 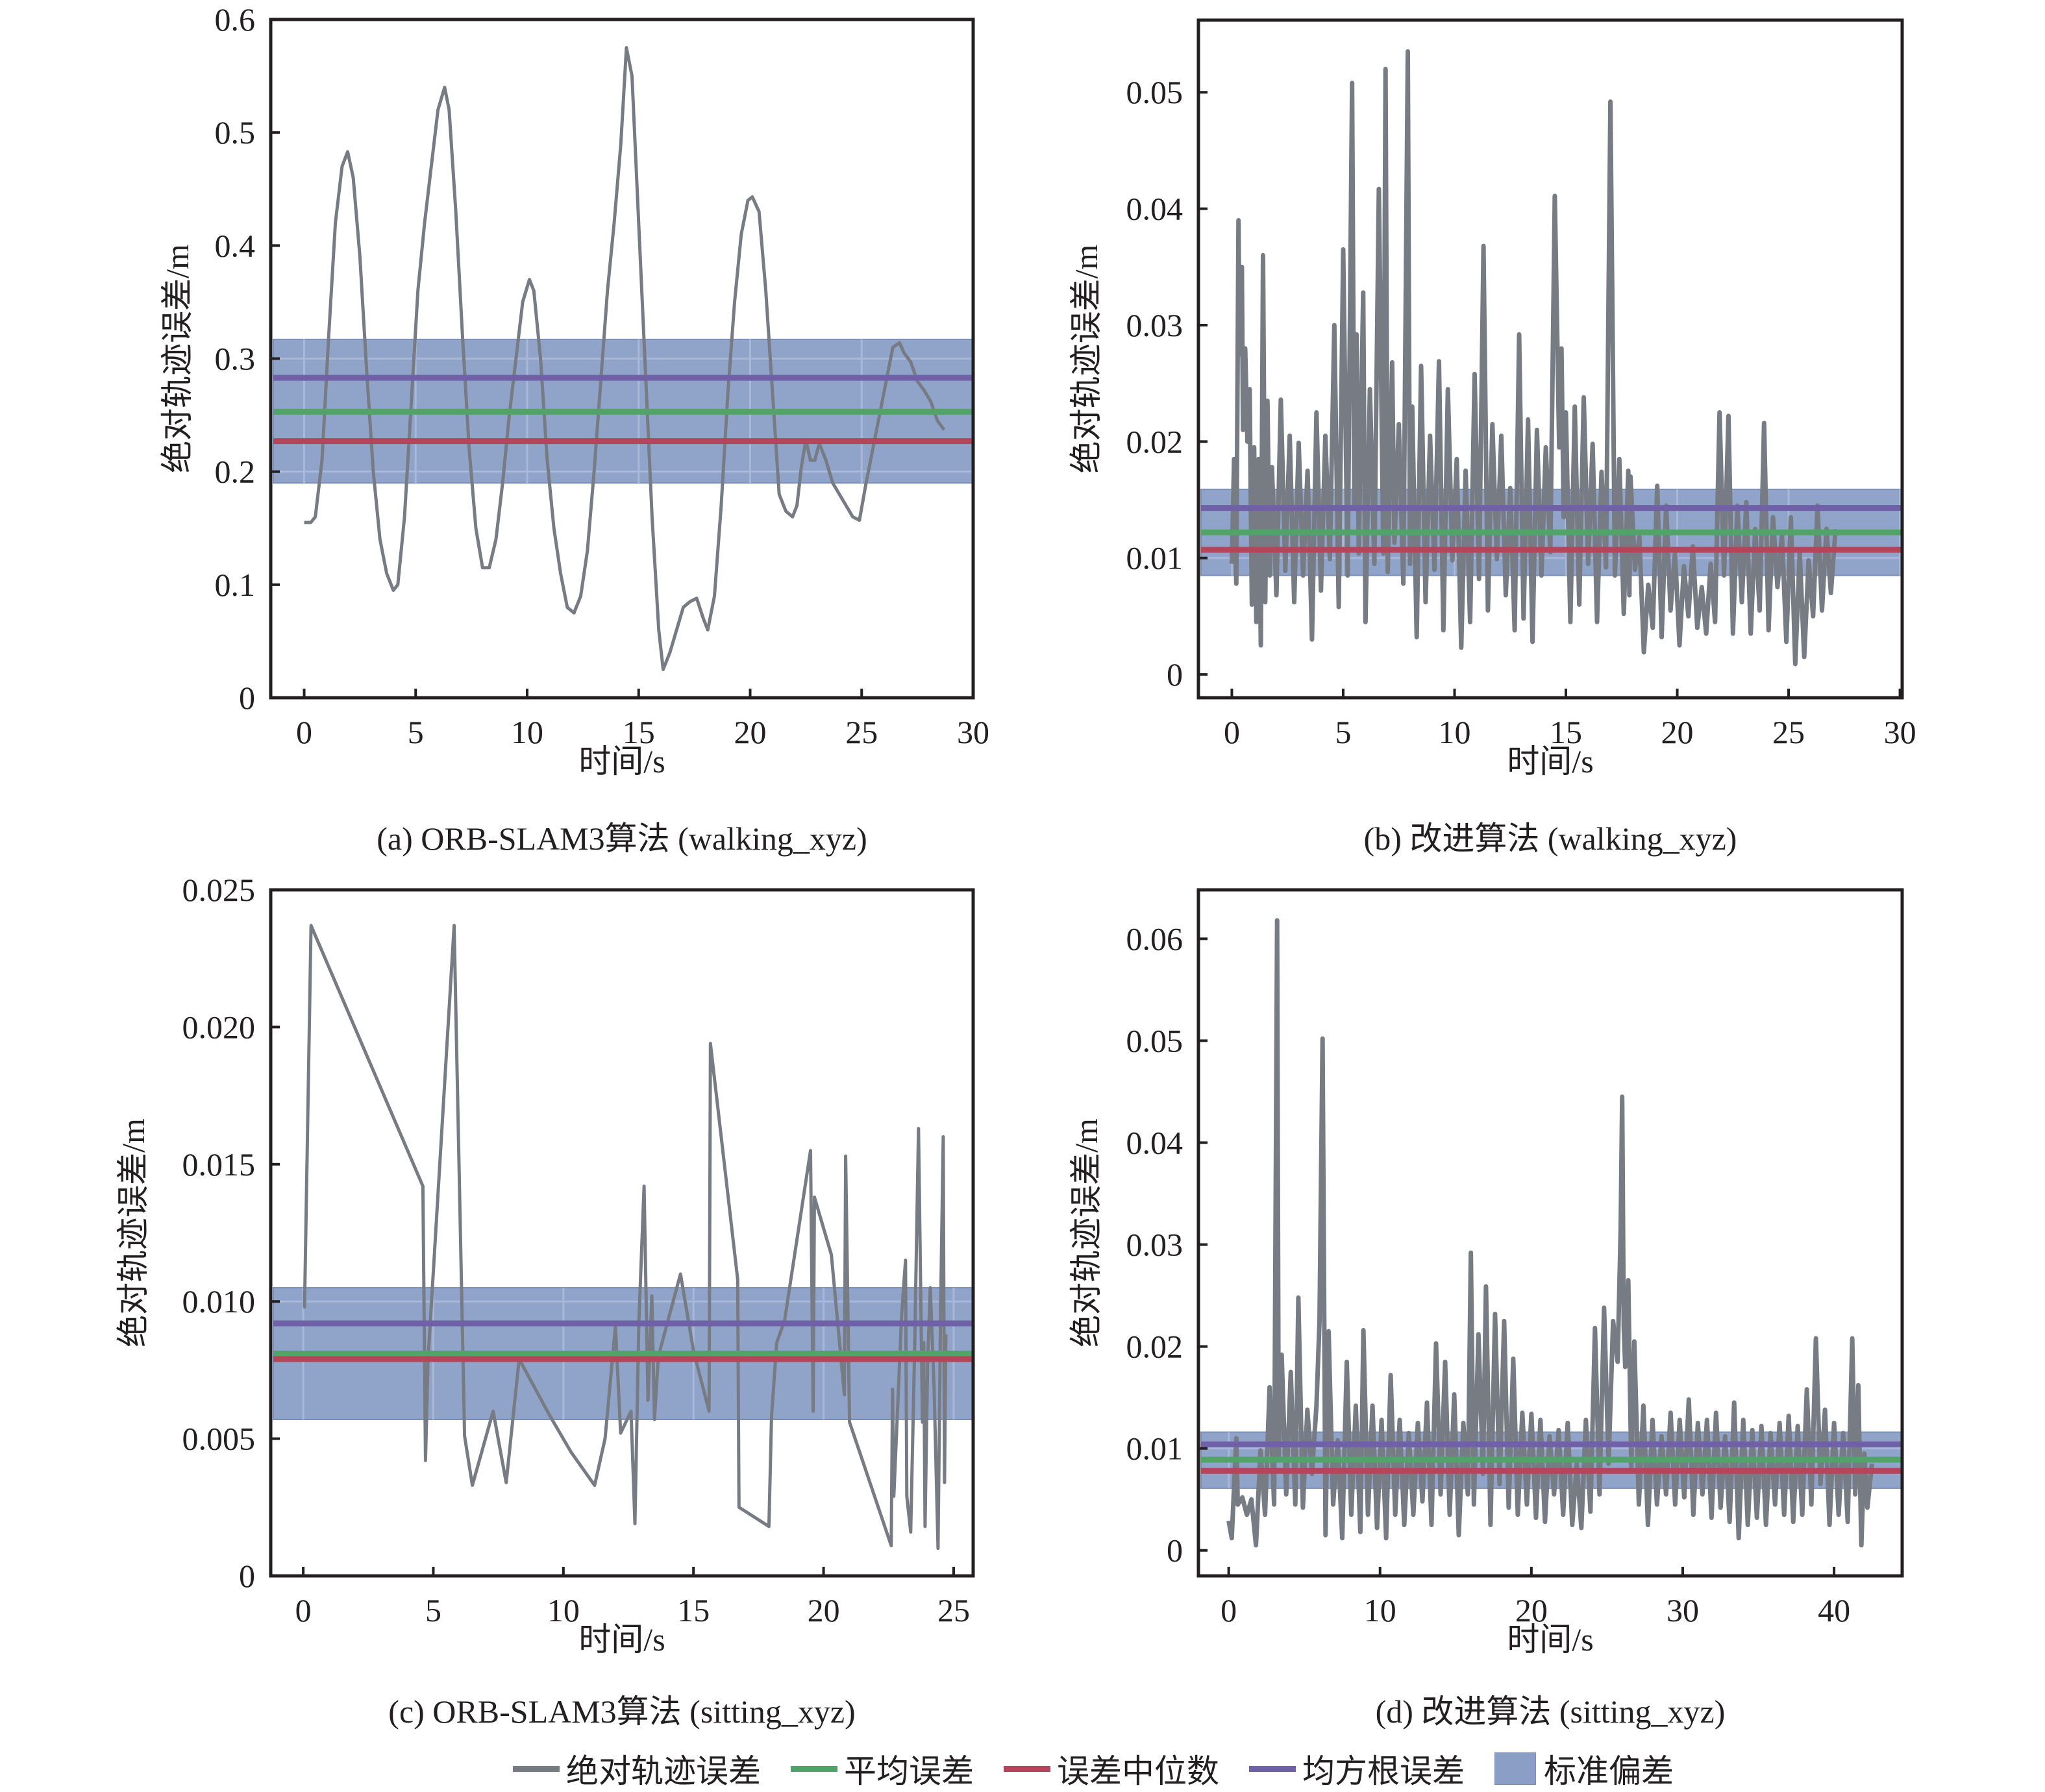 What do you see at coordinates (909, 1771) in the screenshot?
I see `legend-label-mean: 平均误差` at bounding box center [909, 1771].